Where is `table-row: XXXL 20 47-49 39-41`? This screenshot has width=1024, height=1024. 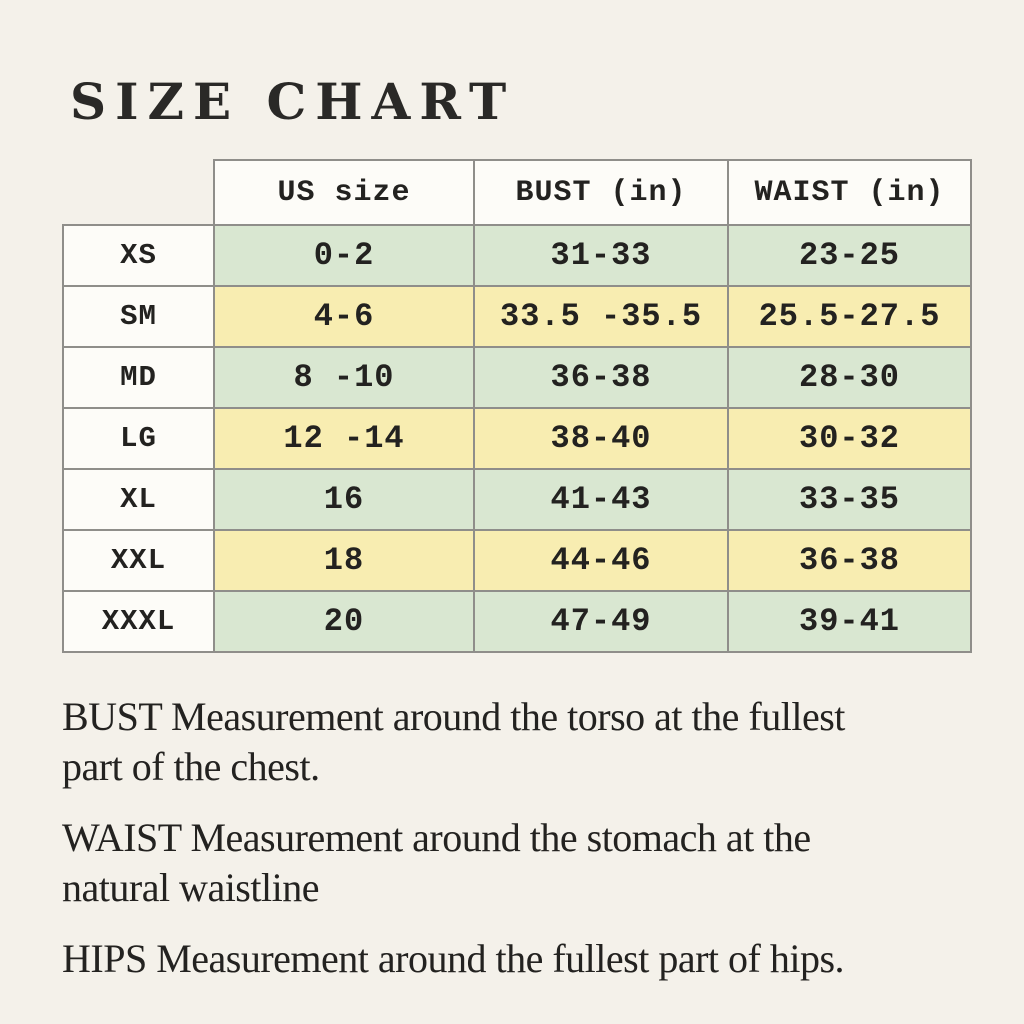 table-row: XXXL 20 47-49 39-41 is located at coordinates (517, 621).